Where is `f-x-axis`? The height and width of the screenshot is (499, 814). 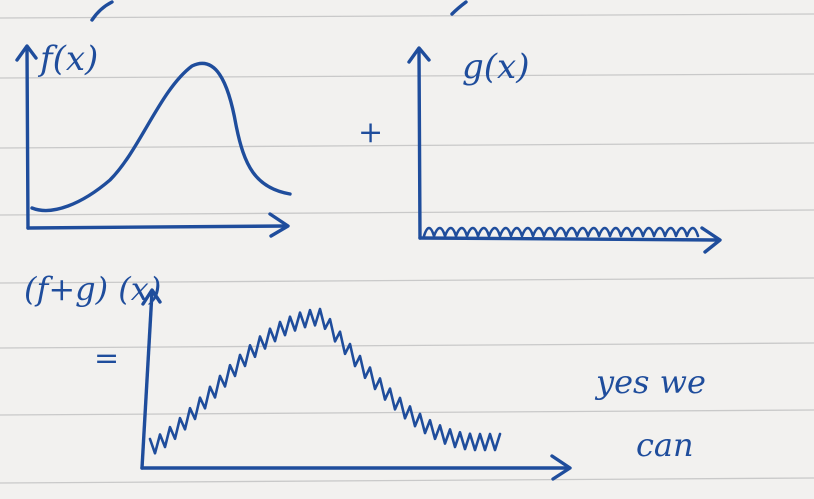
f-x-axis is located at coordinates (157, 227).